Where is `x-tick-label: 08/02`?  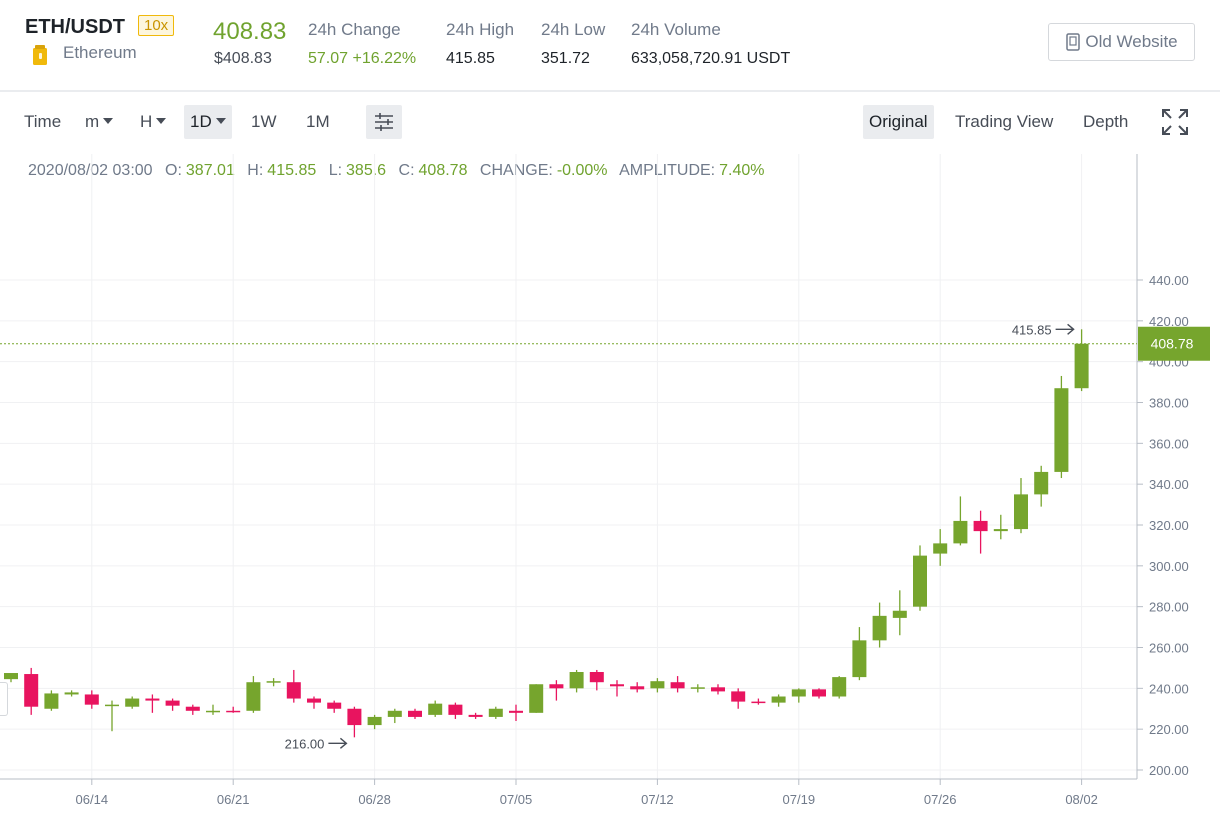 x-tick-label: 08/02 is located at coordinates (1081, 799).